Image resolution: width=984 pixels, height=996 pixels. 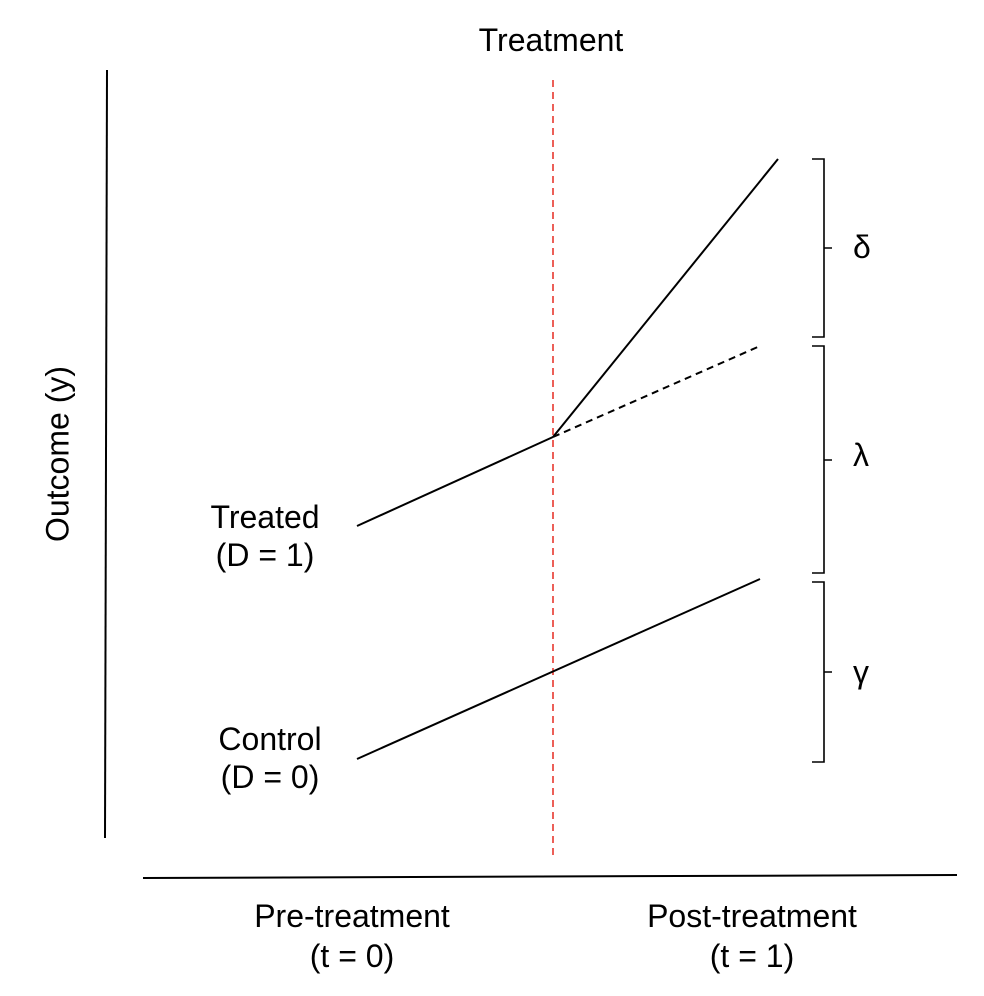 I want to click on treated-label-line1: Treated, so click(x=264, y=517).